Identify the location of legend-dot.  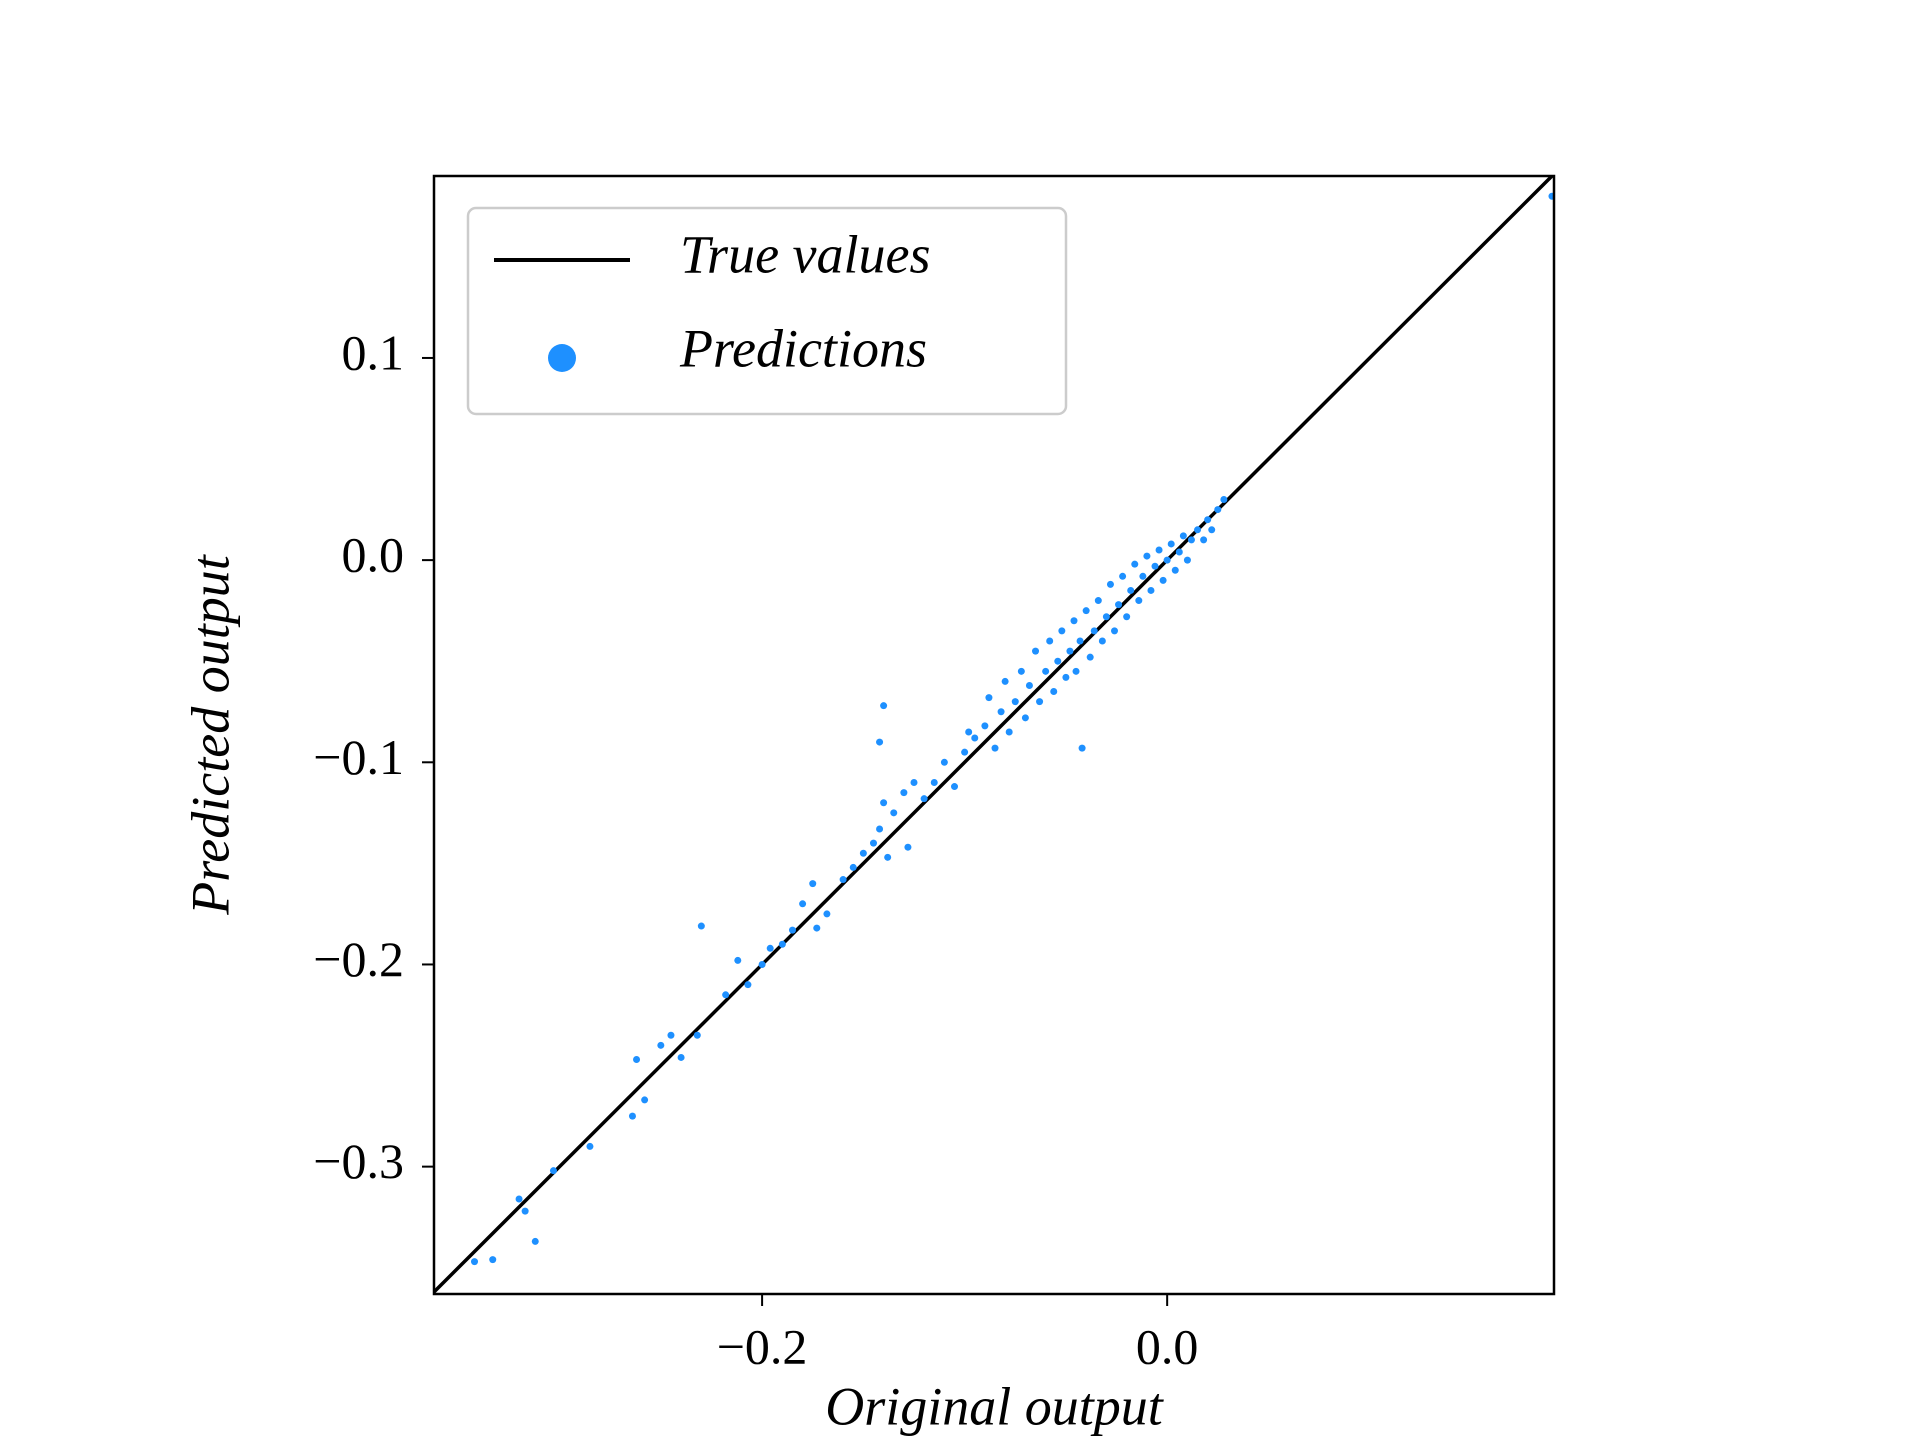
(562, 358).